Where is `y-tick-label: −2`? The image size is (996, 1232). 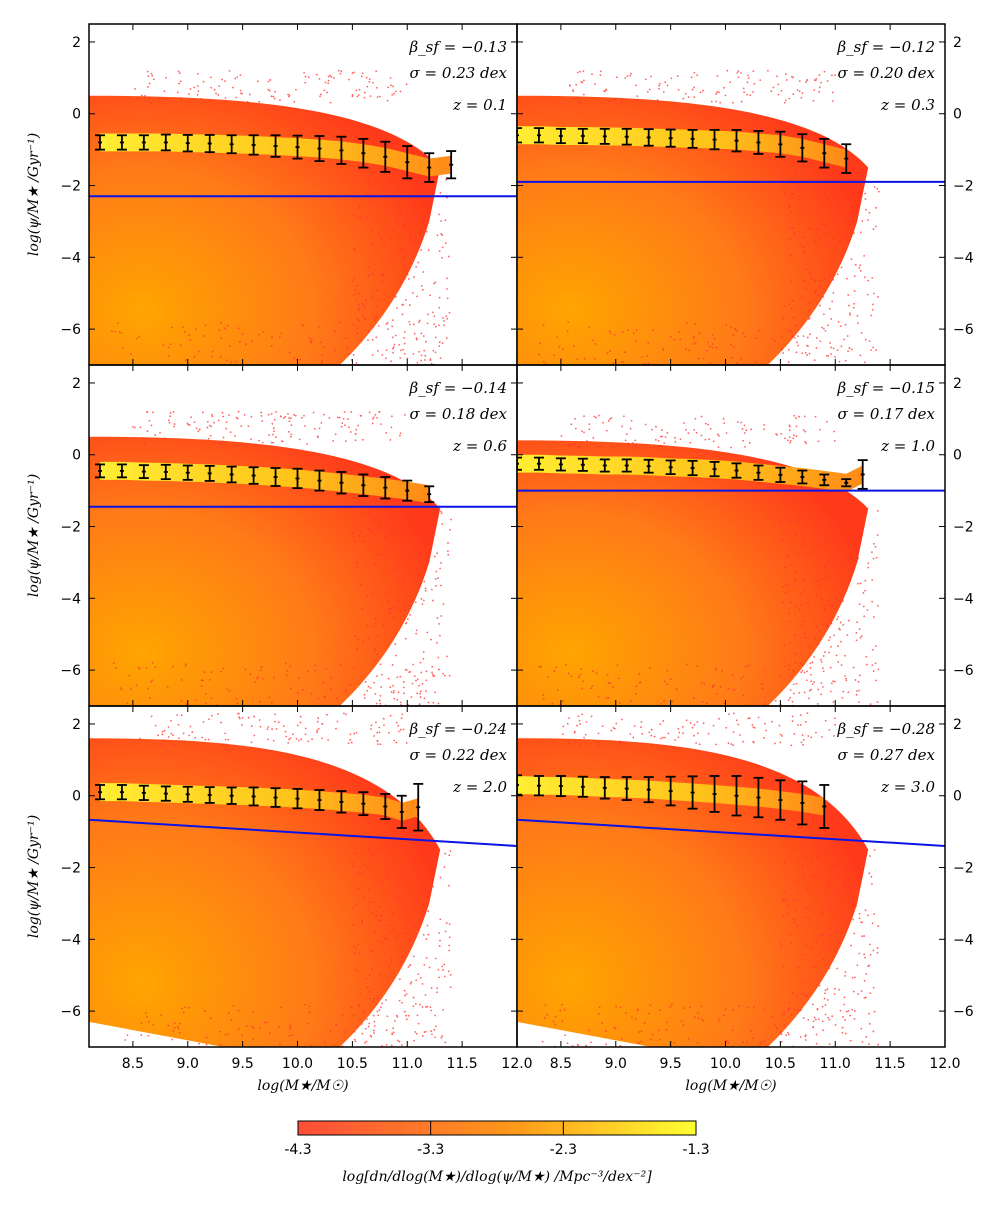 y-tick-label: −2 is located at coordinates (963, 869).